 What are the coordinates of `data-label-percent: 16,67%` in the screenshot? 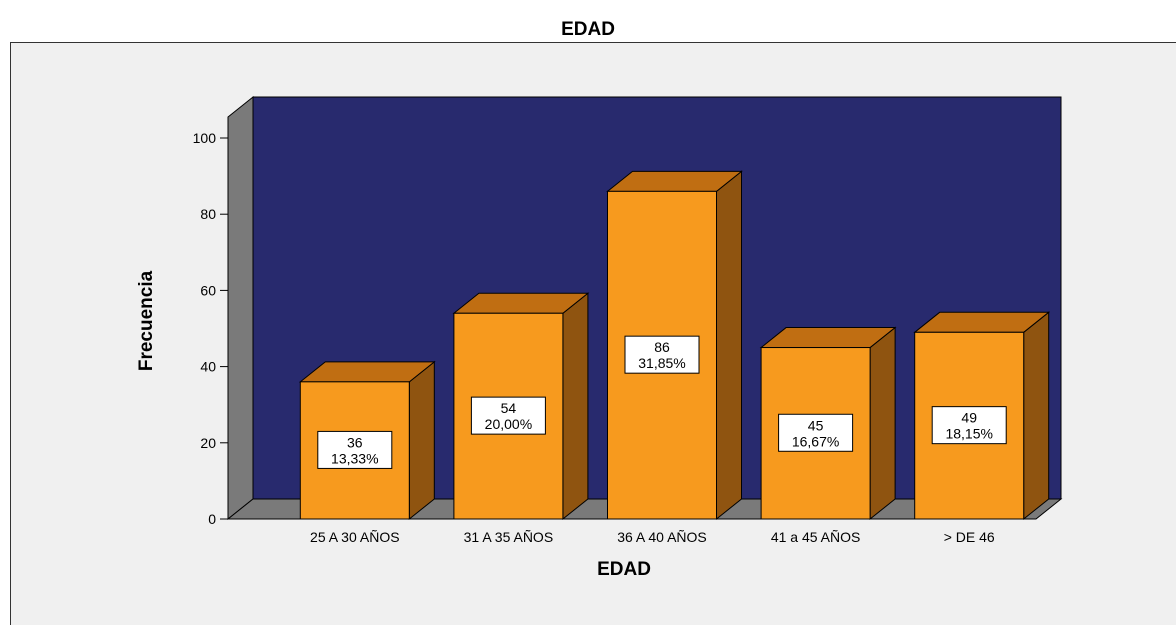 It's located at (815, 441).